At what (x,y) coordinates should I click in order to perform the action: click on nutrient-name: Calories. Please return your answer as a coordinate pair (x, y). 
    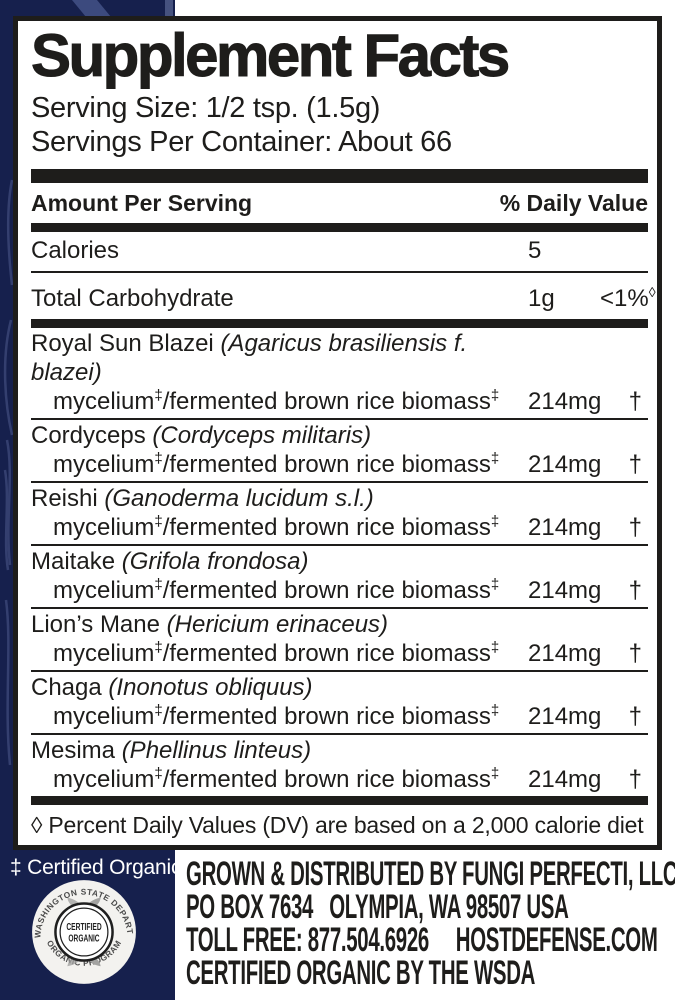
    Looking at the image, I should click on (75, 250).